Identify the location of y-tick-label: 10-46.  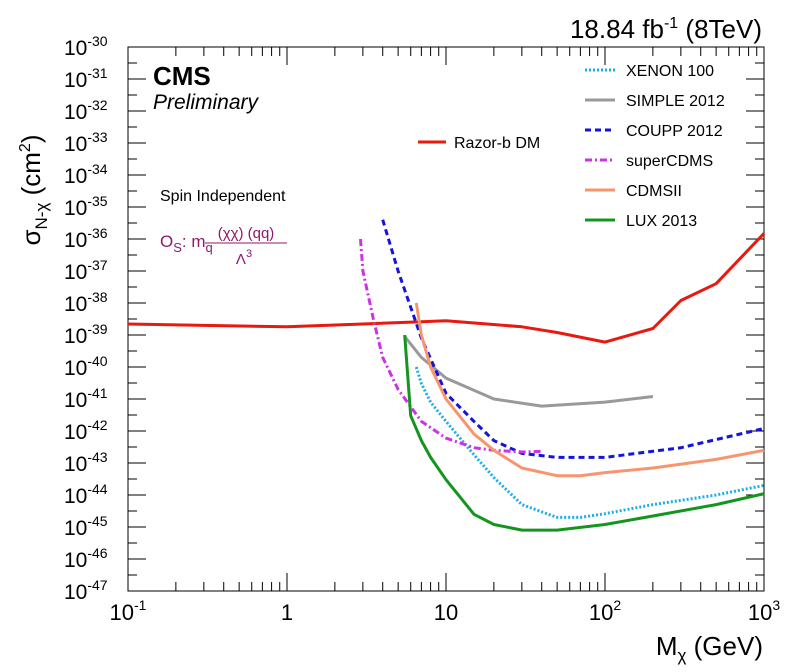
(86, 558).